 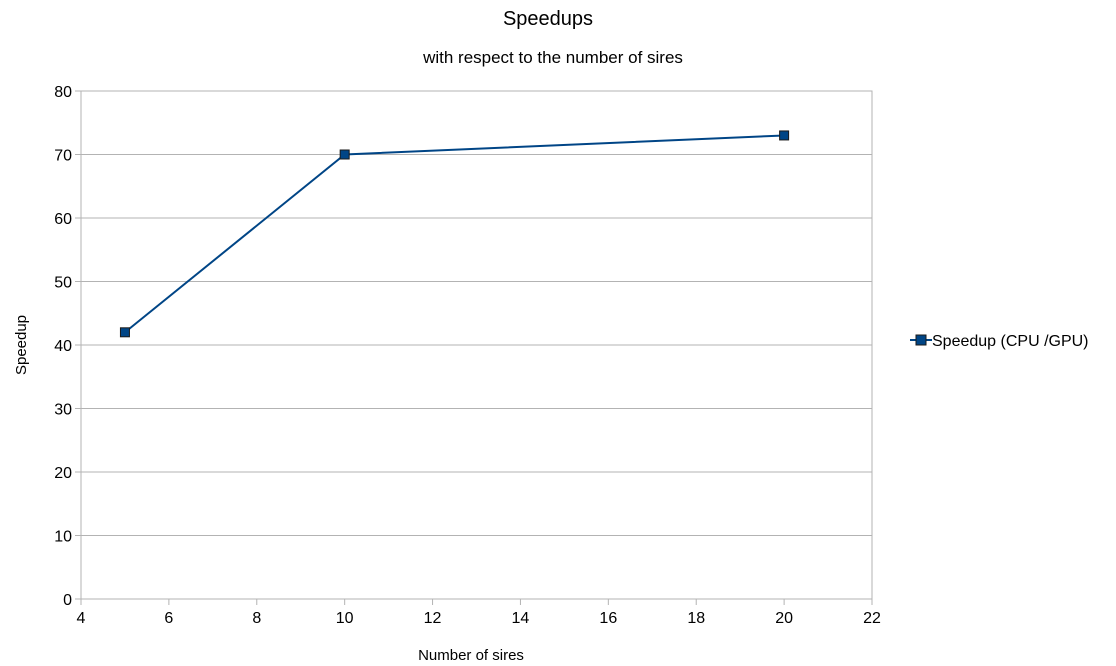 What do you see at coordinates (1010, 341) in the screenshot?
I see `legend-label: Speedup (CPU /GPU)` at bounding box center [1010, 341].